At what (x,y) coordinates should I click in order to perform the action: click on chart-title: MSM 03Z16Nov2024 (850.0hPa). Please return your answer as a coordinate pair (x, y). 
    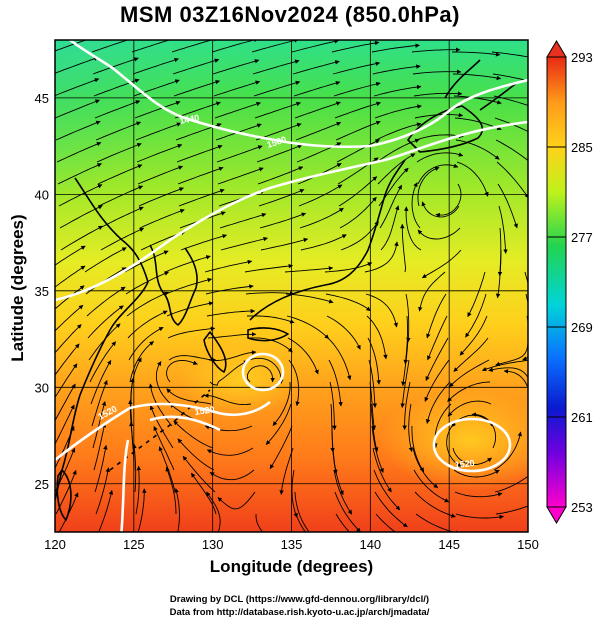
    Looking at the image, I should click on (290, 14).